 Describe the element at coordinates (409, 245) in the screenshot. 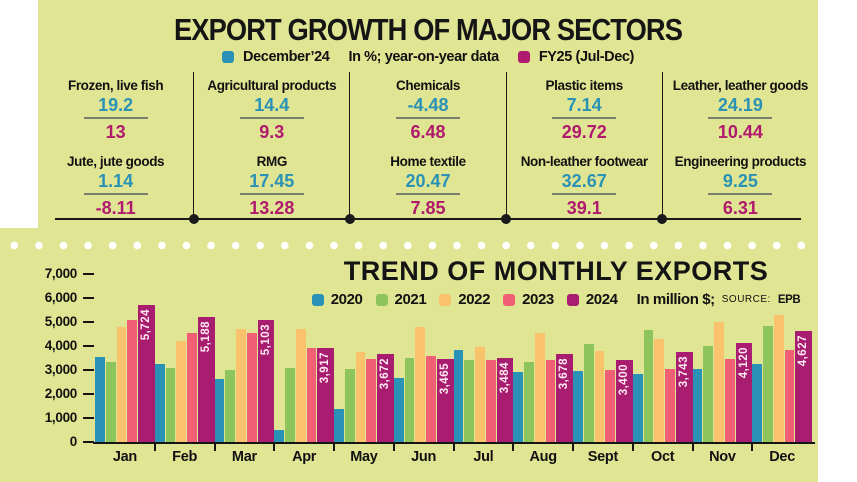

I see `dotted-separator` at that location.